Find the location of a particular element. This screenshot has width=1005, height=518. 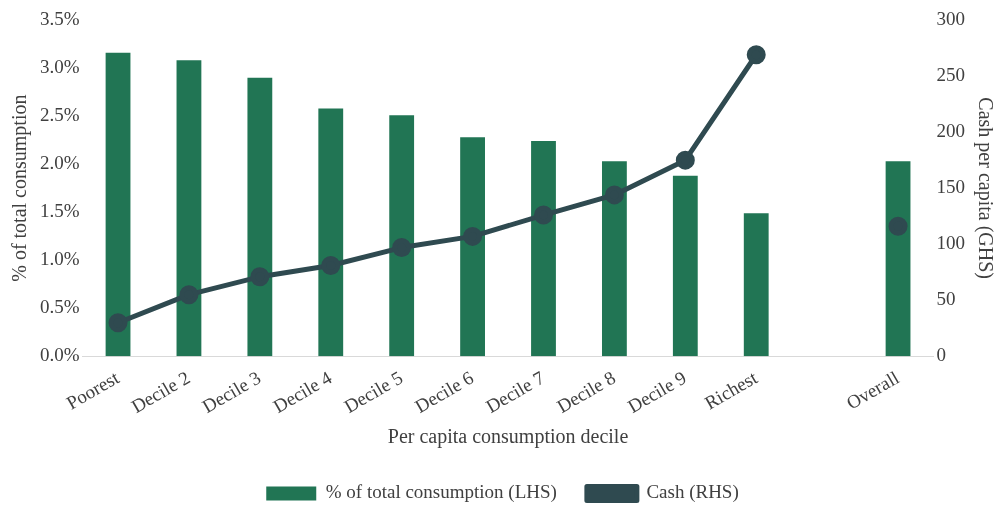

y-tick-label: 0.0% is located at coordinates (60, 355).